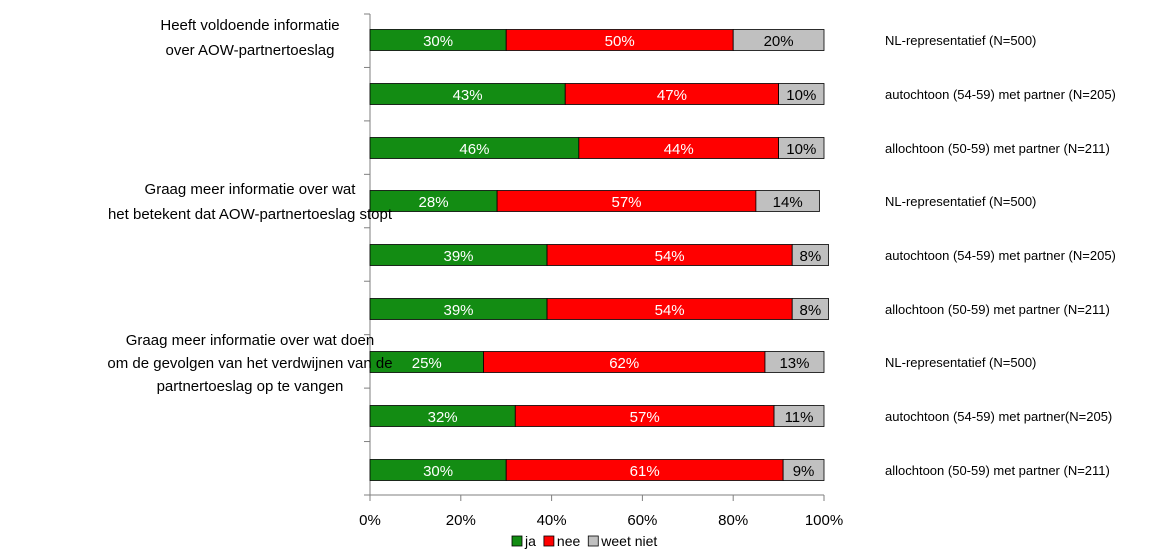 The image size is (1151, 553). I want to click on bar-data-label: 46%, so click(474, 149).